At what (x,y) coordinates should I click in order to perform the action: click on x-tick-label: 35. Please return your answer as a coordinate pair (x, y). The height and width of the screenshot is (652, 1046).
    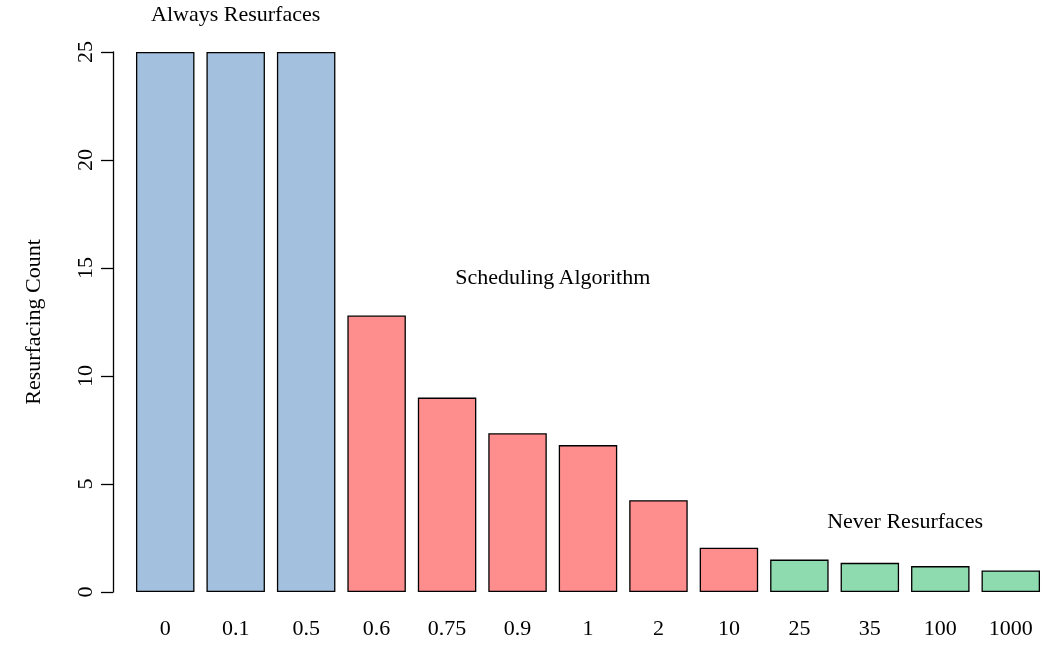
    Looking at the image, I should click on (869, 627).